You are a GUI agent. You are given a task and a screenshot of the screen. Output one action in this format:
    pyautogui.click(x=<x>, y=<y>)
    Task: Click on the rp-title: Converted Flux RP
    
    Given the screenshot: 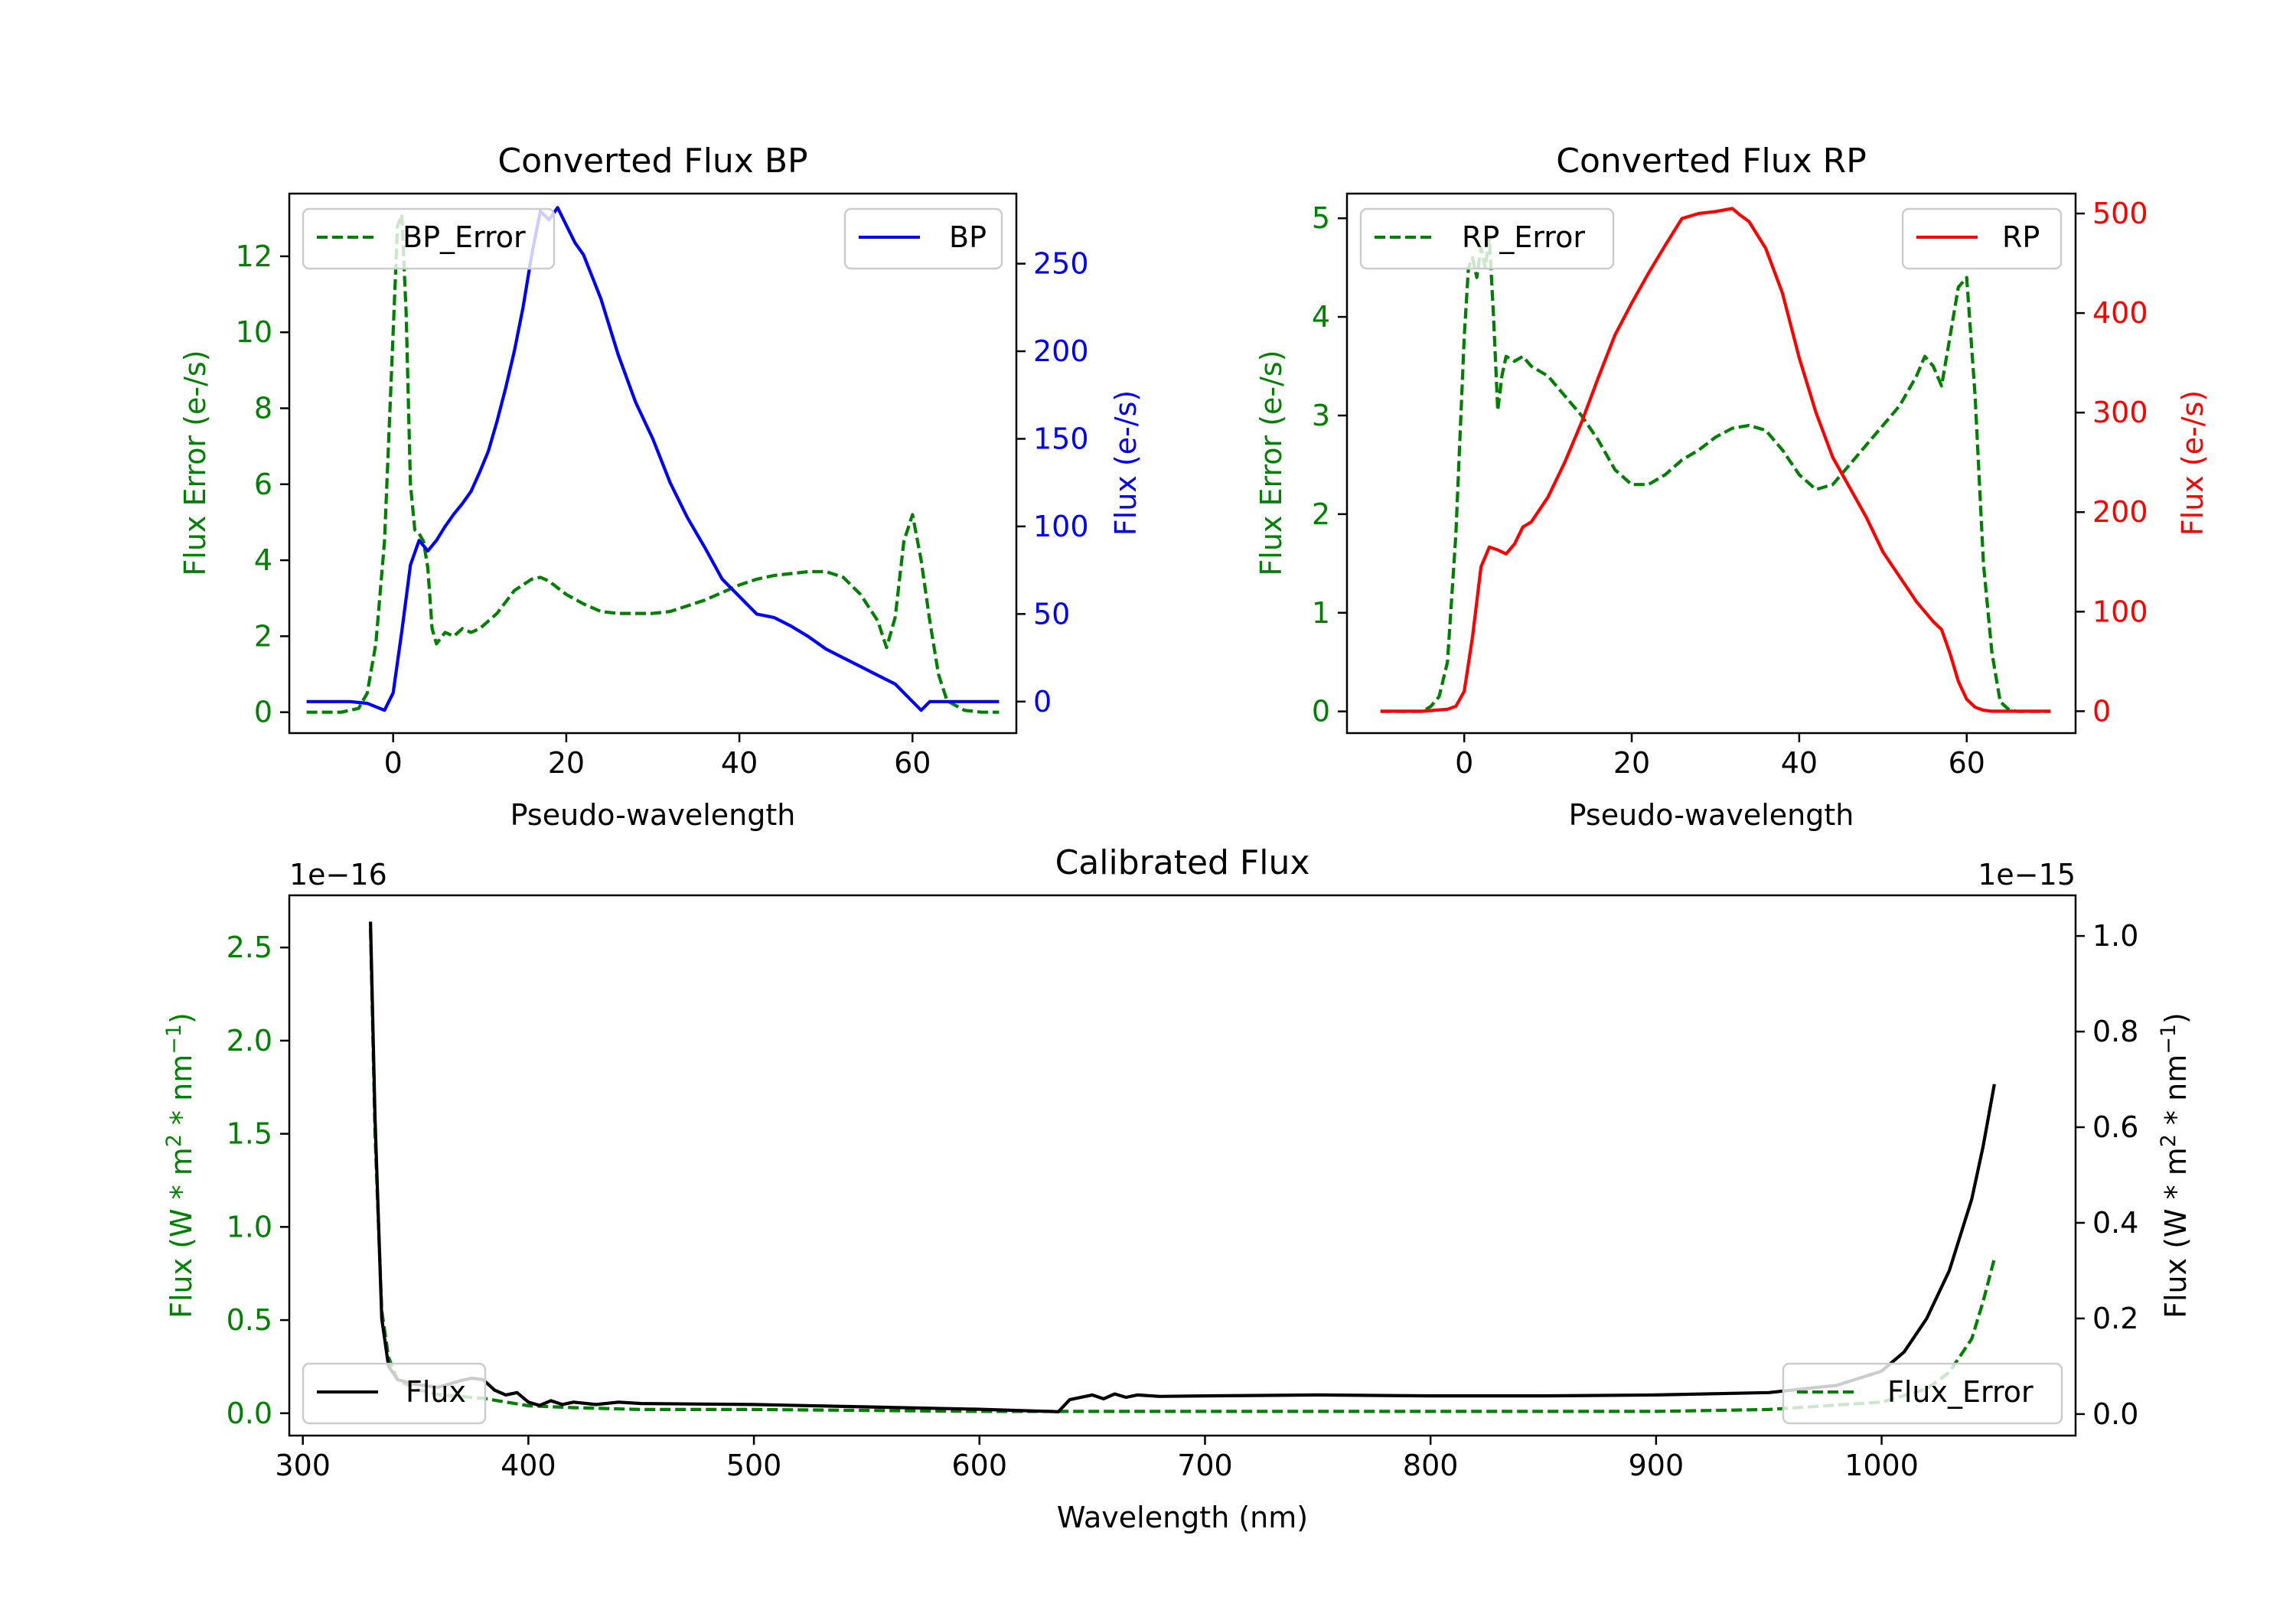 What is the action you would take?
    pyautogui.click(x=1711, y=161)
    